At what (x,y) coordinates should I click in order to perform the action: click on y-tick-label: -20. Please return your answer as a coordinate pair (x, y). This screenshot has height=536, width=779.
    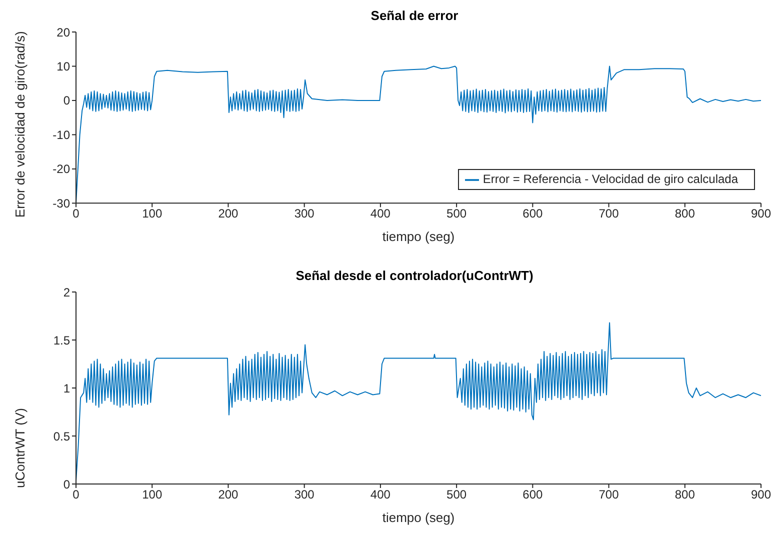
    Looking at the image, I should click on (61, 169).